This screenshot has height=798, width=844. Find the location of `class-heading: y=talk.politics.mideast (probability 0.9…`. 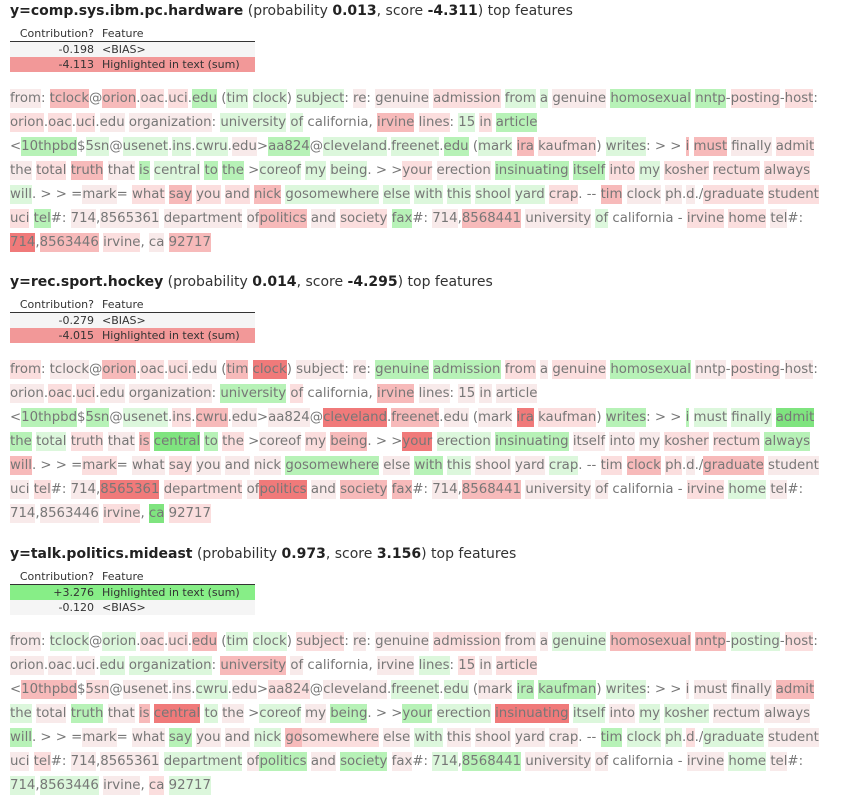

class-heading: y=talk.politics.mideast (probability 0.9… is located at coordinates (425, 554).